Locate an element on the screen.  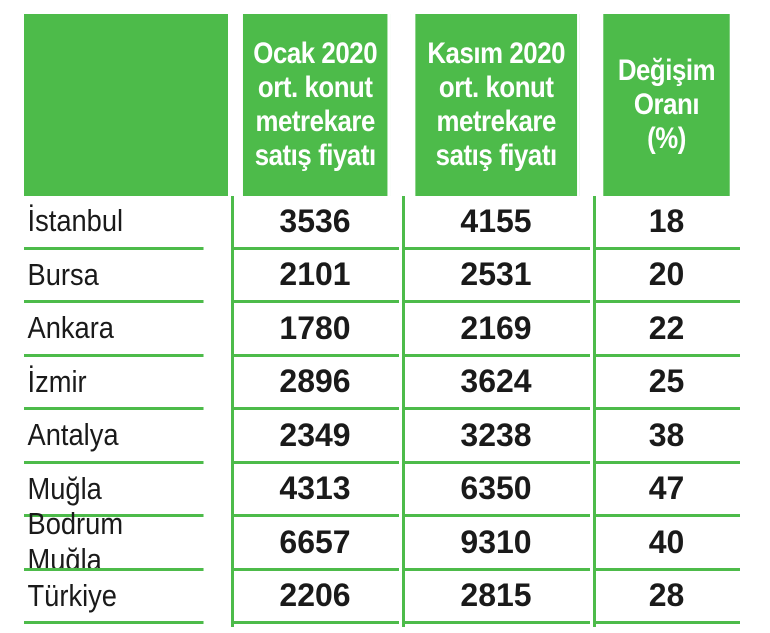
nov-price: 2531 is located at coordinates (497, 276).